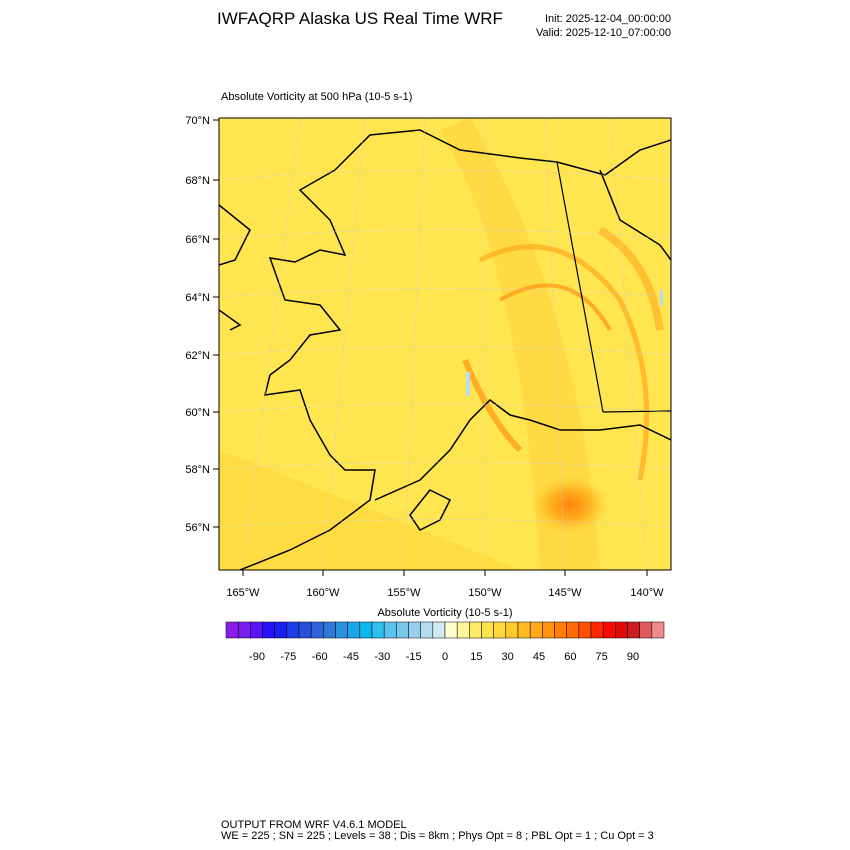 The width and height of the screenshot is (850, 850). Describe the element at coordinates (197, 356) in the screenshot. I see `lat-label: 62°N` at that location.